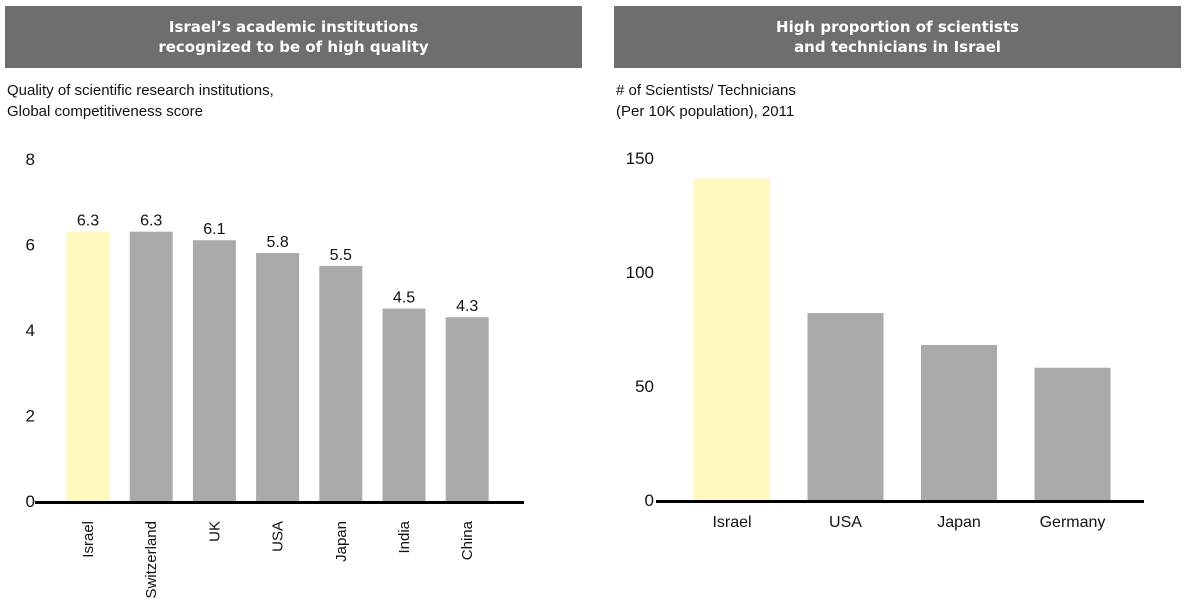 Image resolution: width=1187 pixels, height=602 pixels. I want to click on x-tick-label: Switzerland, so click(151, 560).